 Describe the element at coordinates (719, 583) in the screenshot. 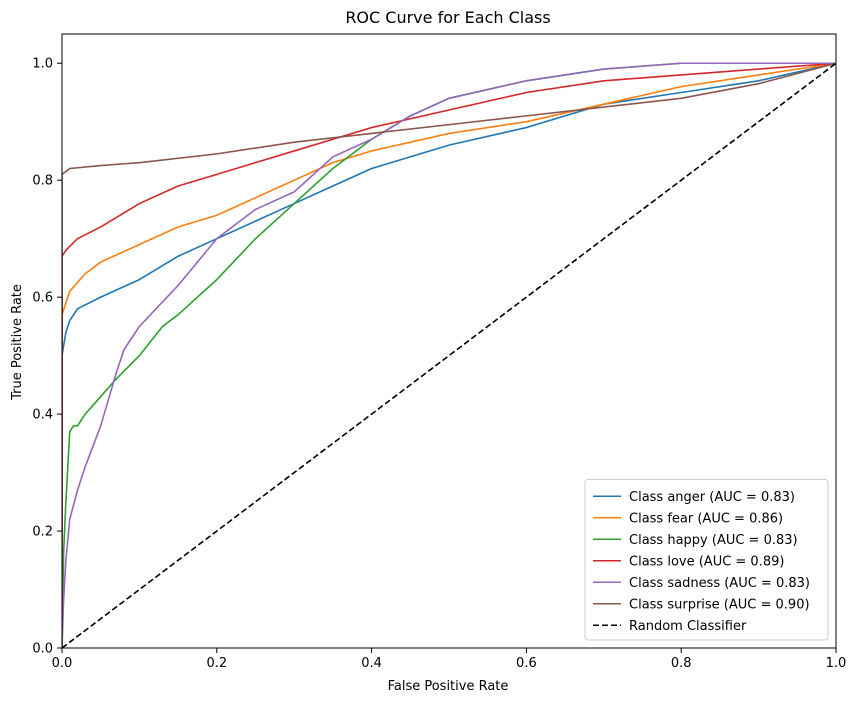

I see `legend-entry-4: Class sadness (AUC = 0.83)` at that location.